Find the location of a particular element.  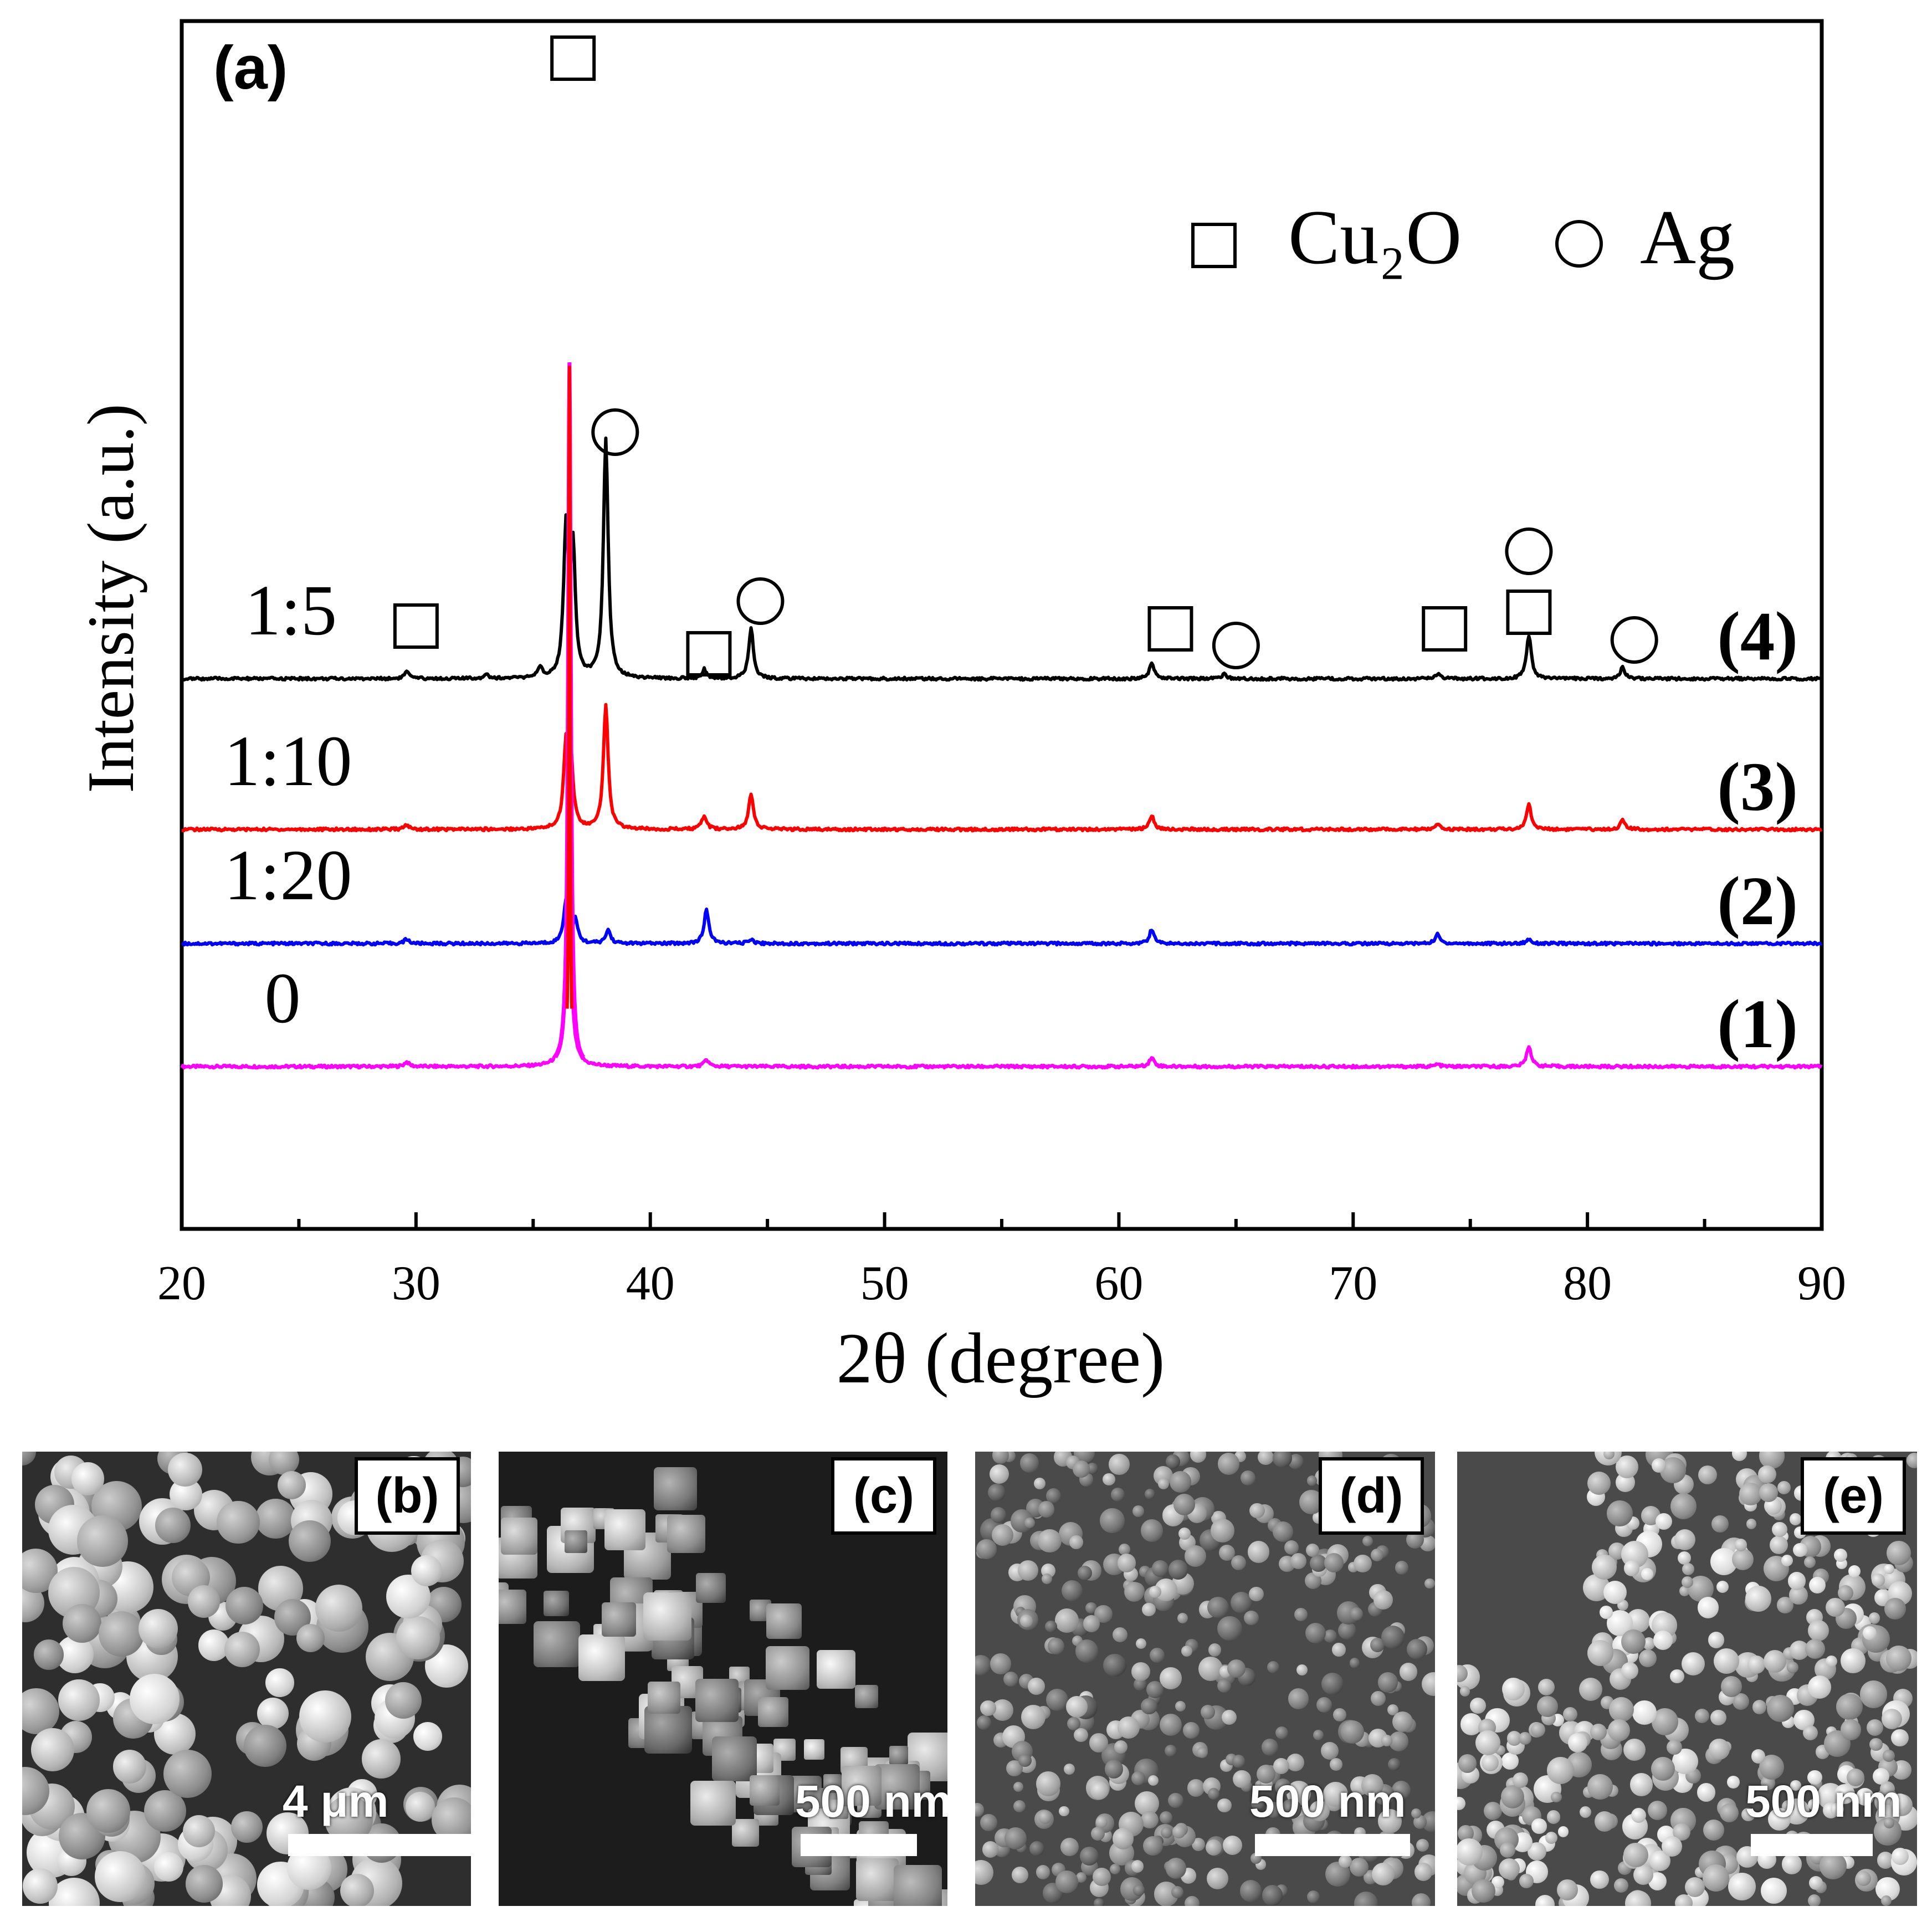

x-tick-label: 40 is located at coordinates (650, 1283).